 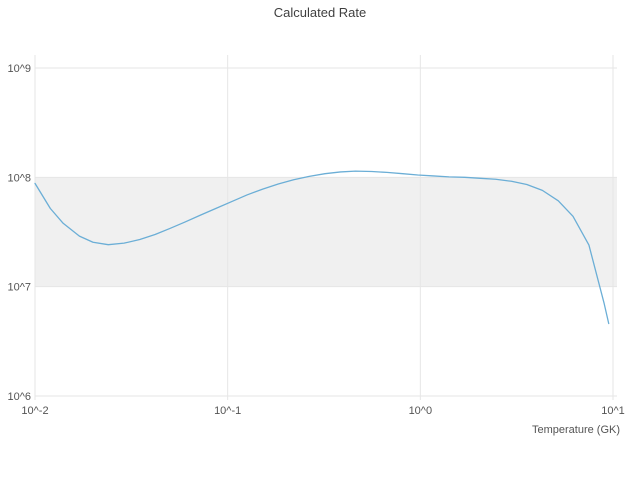 What do you see at coordinates (19, 288) in the screenshot?
I see `y-tick-label: 10^7` at bounding box center [19, 288].